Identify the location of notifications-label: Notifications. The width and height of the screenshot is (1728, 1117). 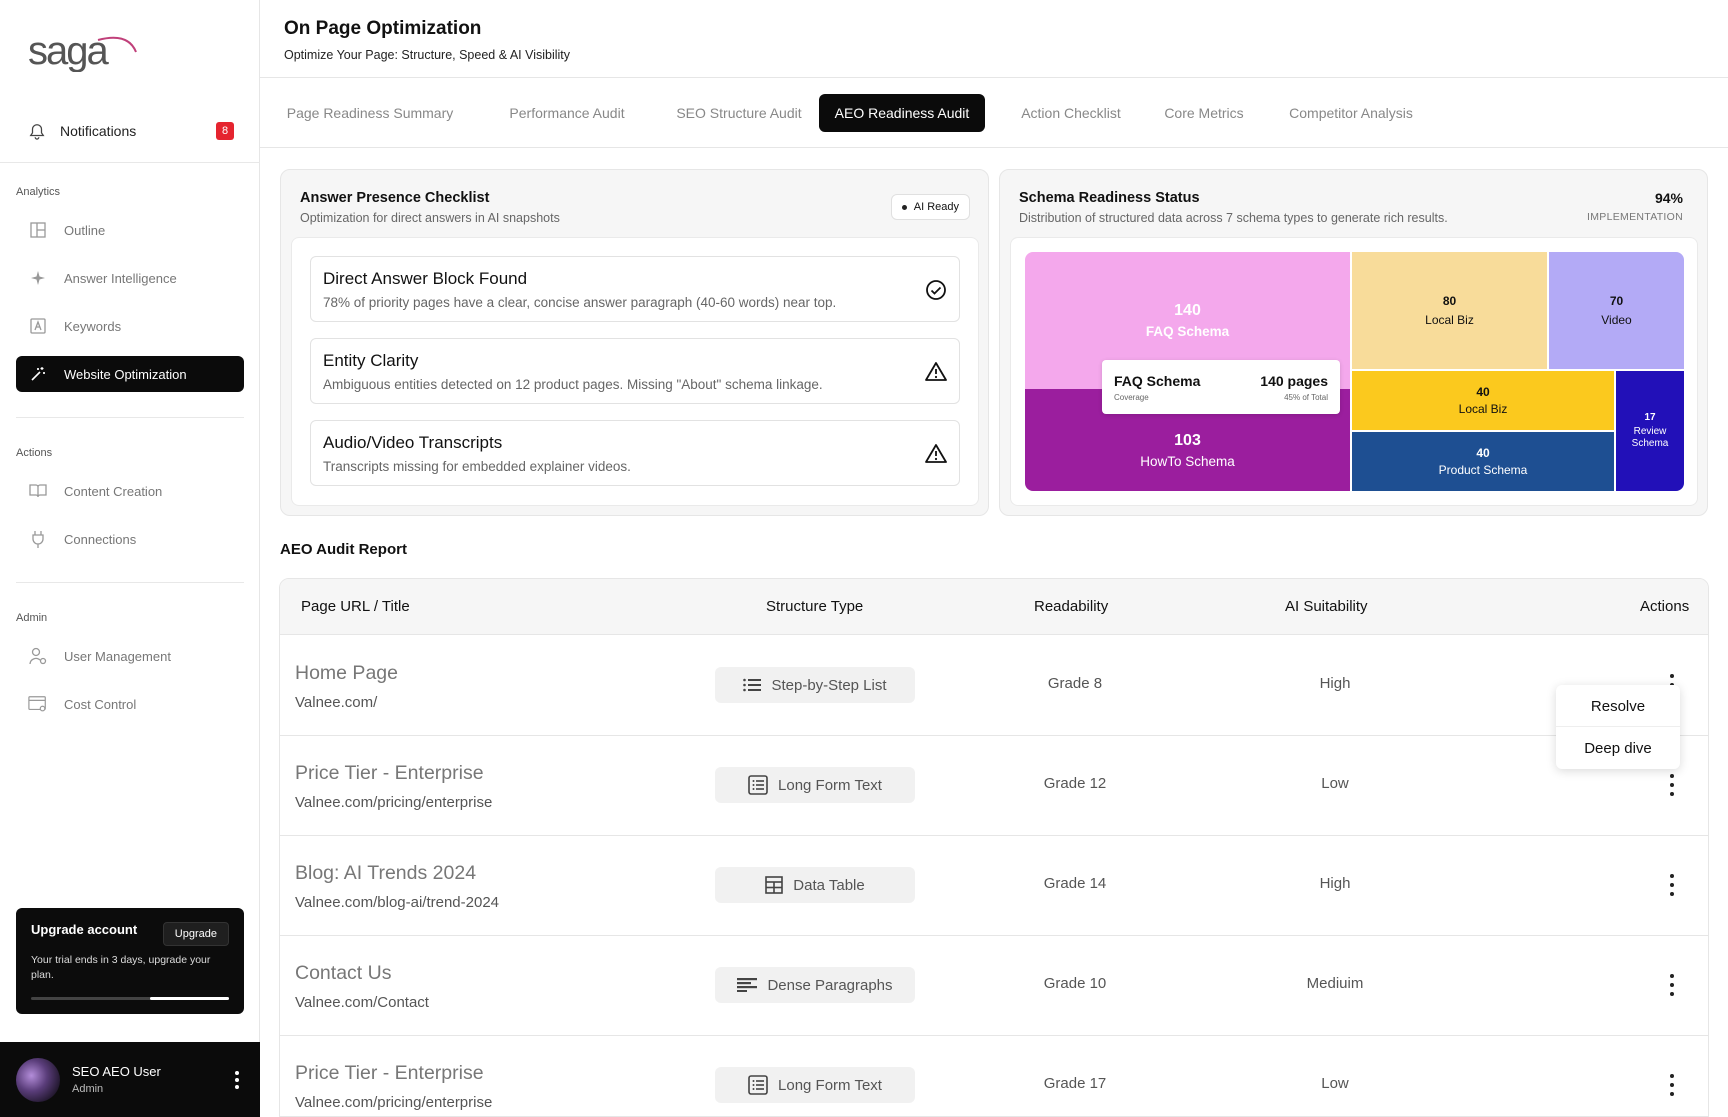
(98, 131).